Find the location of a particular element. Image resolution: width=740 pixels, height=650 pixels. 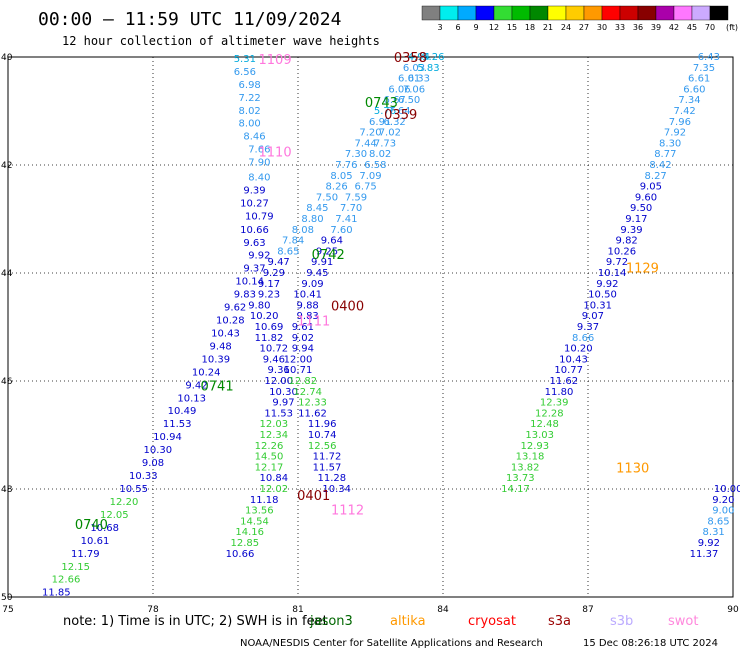

wave-height-point: 9.88 is located at coordinates (308, 305).